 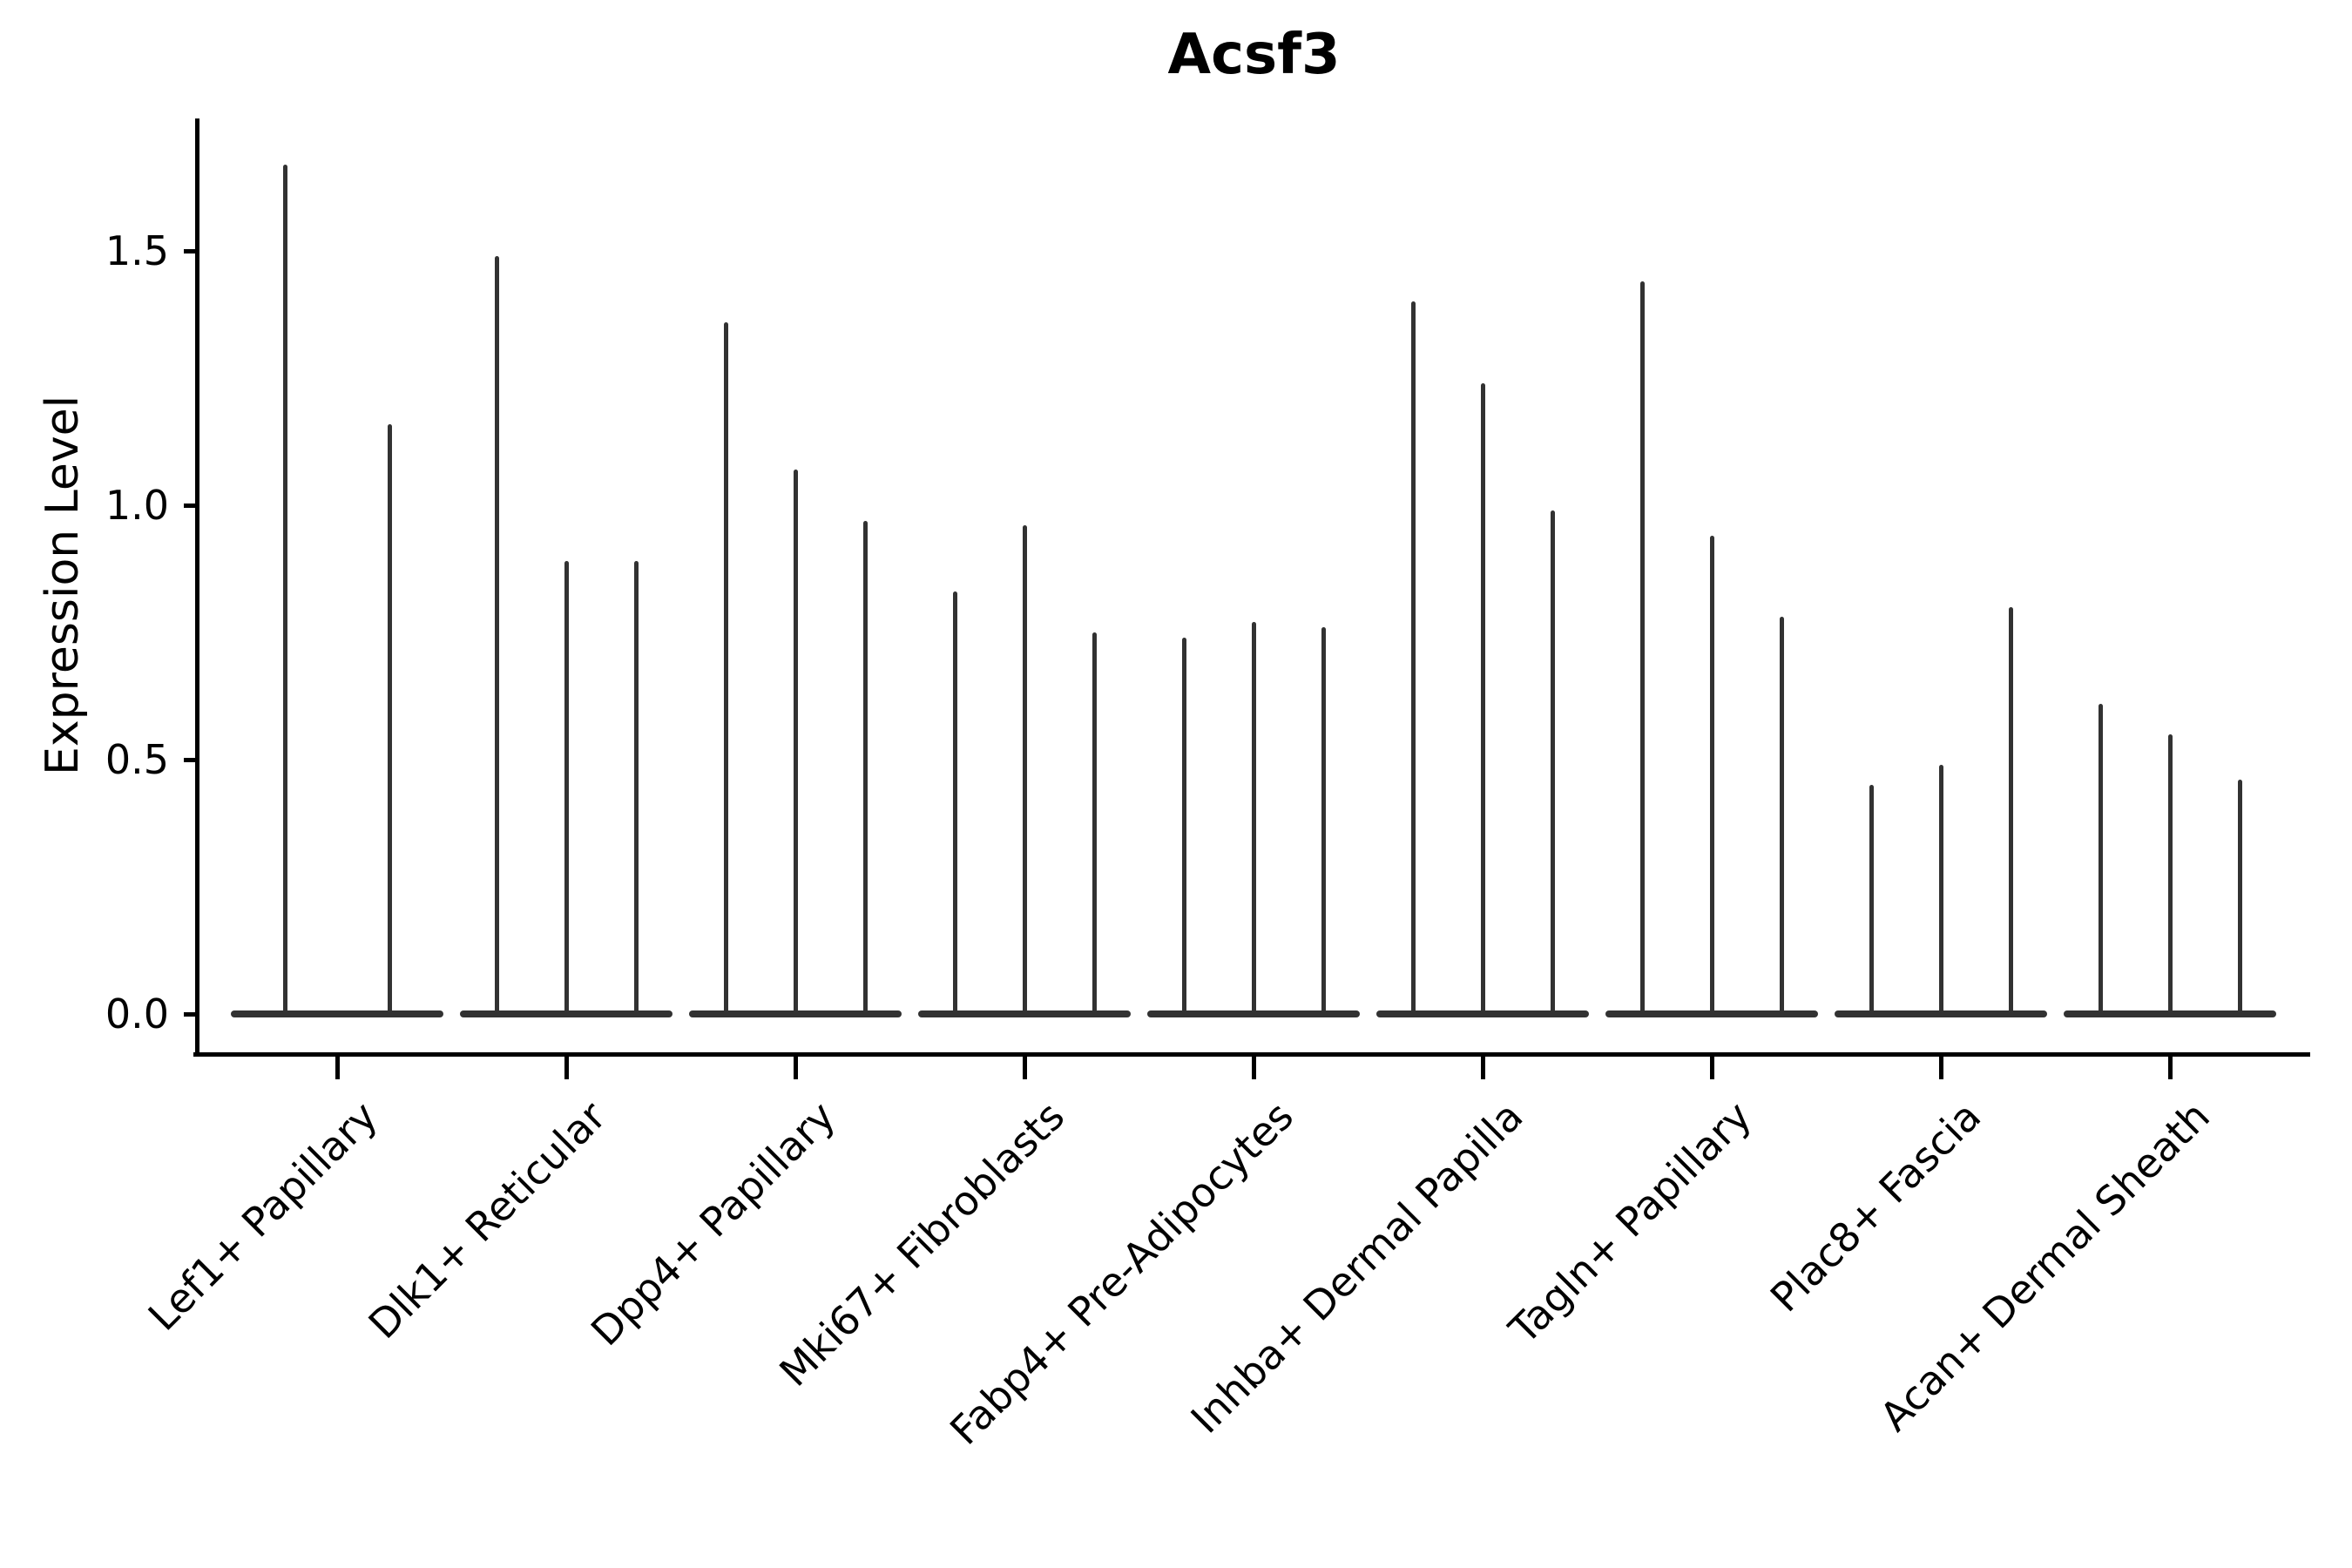 What do you see at coordinates (137, 1014) in the screenshot?
I see `y-tick-label: 0.0` at bounding box center [137, 1014].